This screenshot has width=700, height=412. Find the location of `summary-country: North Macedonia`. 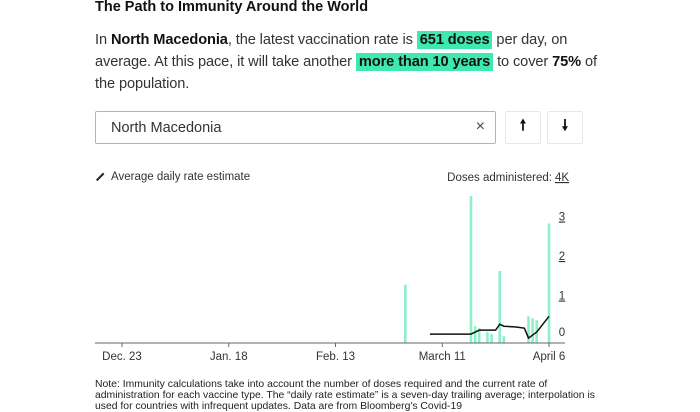

summary-country: North Macedonia is located at coordinates (169, 40).